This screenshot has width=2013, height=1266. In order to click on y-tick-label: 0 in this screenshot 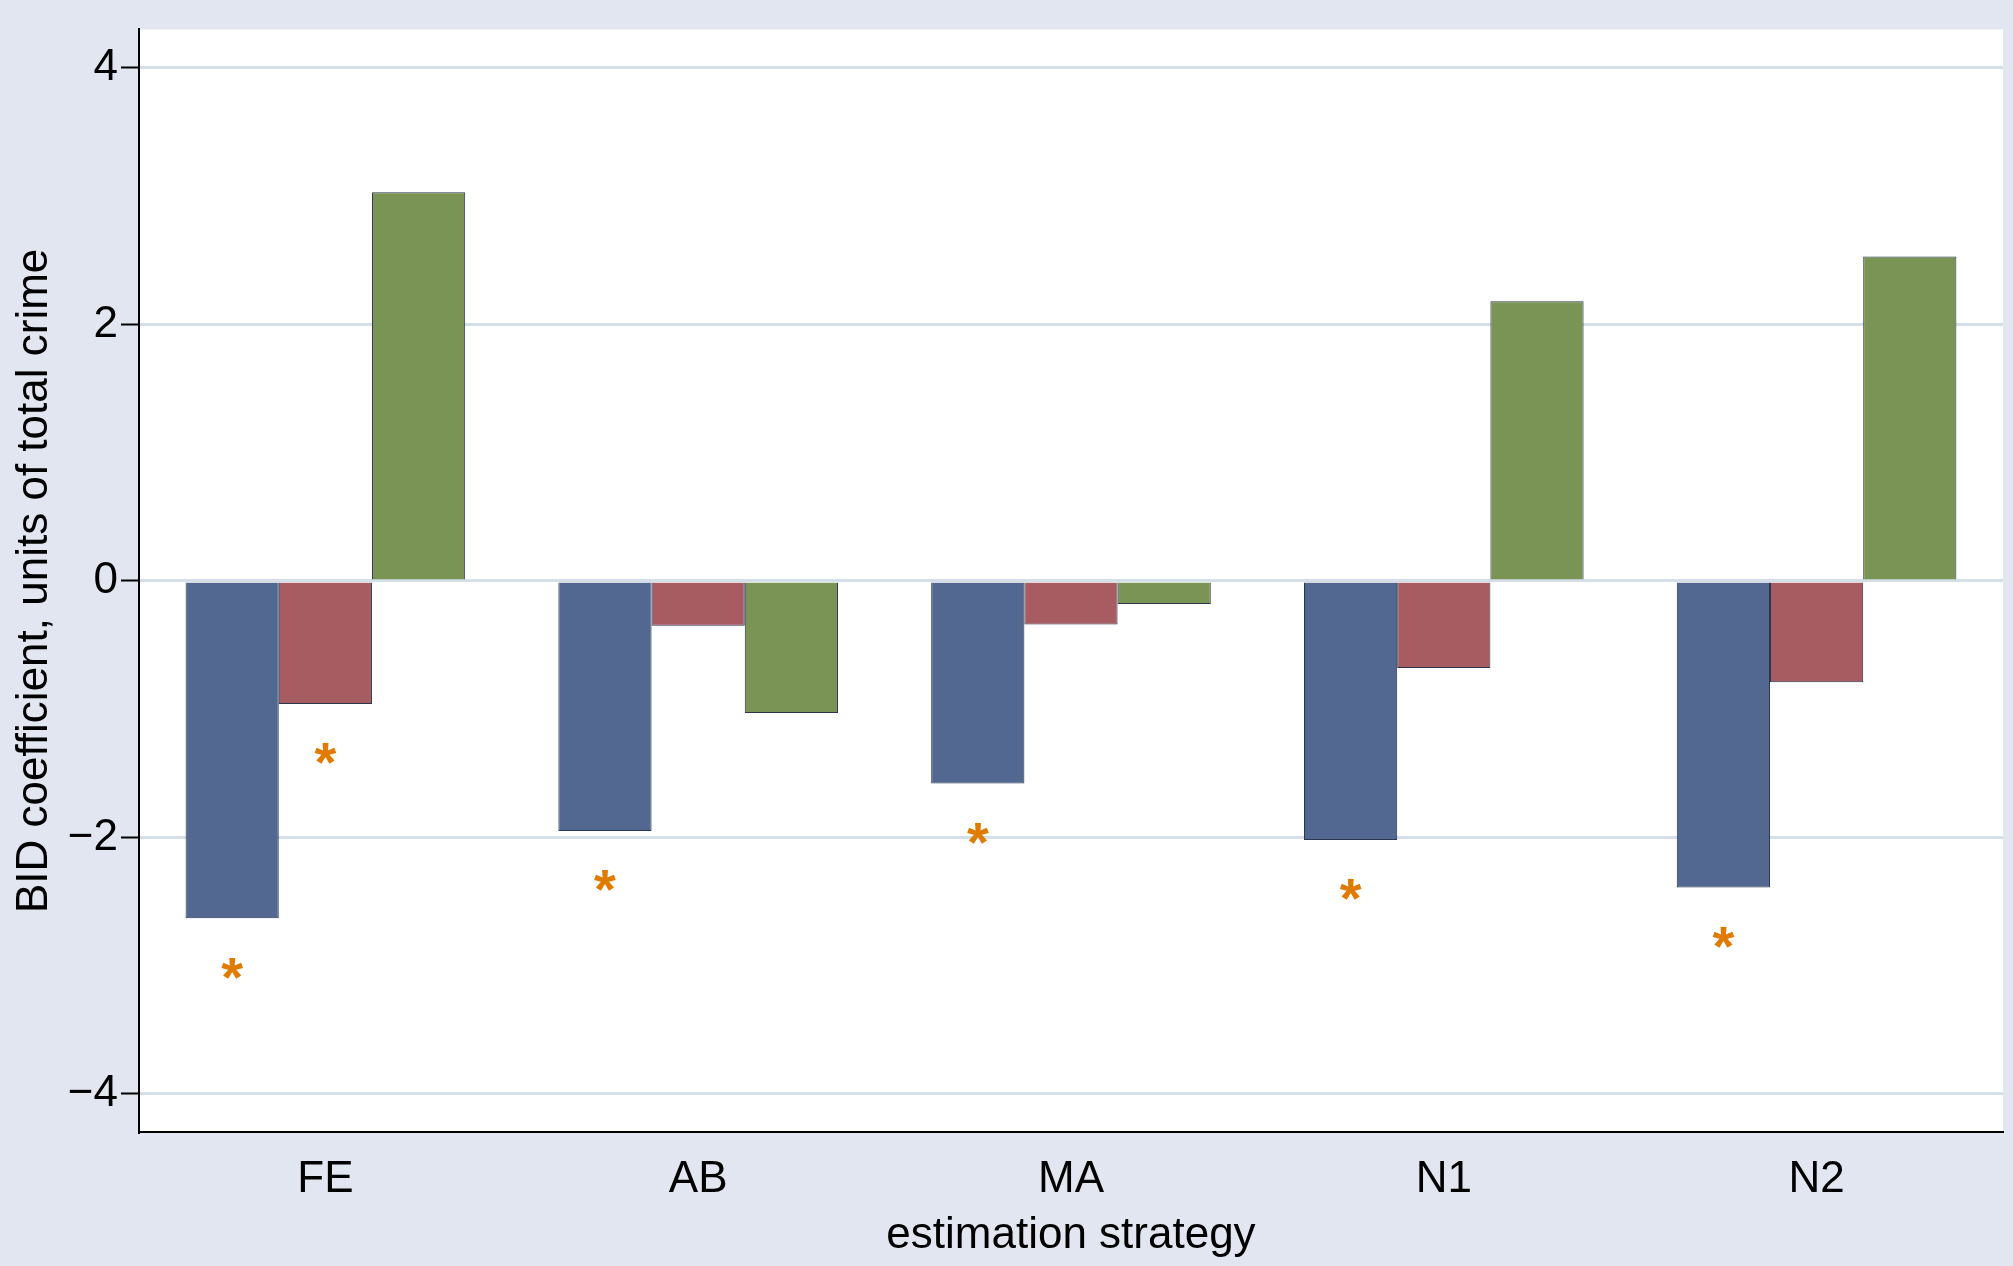, I will do `click(105, 578)`.